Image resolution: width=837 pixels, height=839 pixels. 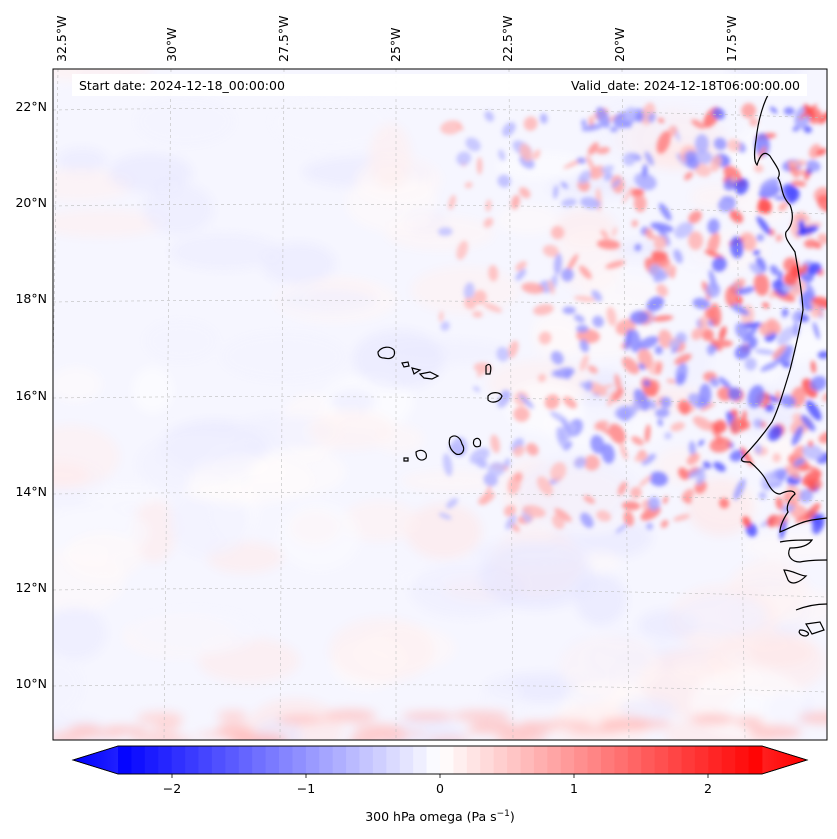 What do you see at coordinates (574, 788) in the screenshot?
I see `colorbar-tick-label: 1` at bounding box center [574, 788].